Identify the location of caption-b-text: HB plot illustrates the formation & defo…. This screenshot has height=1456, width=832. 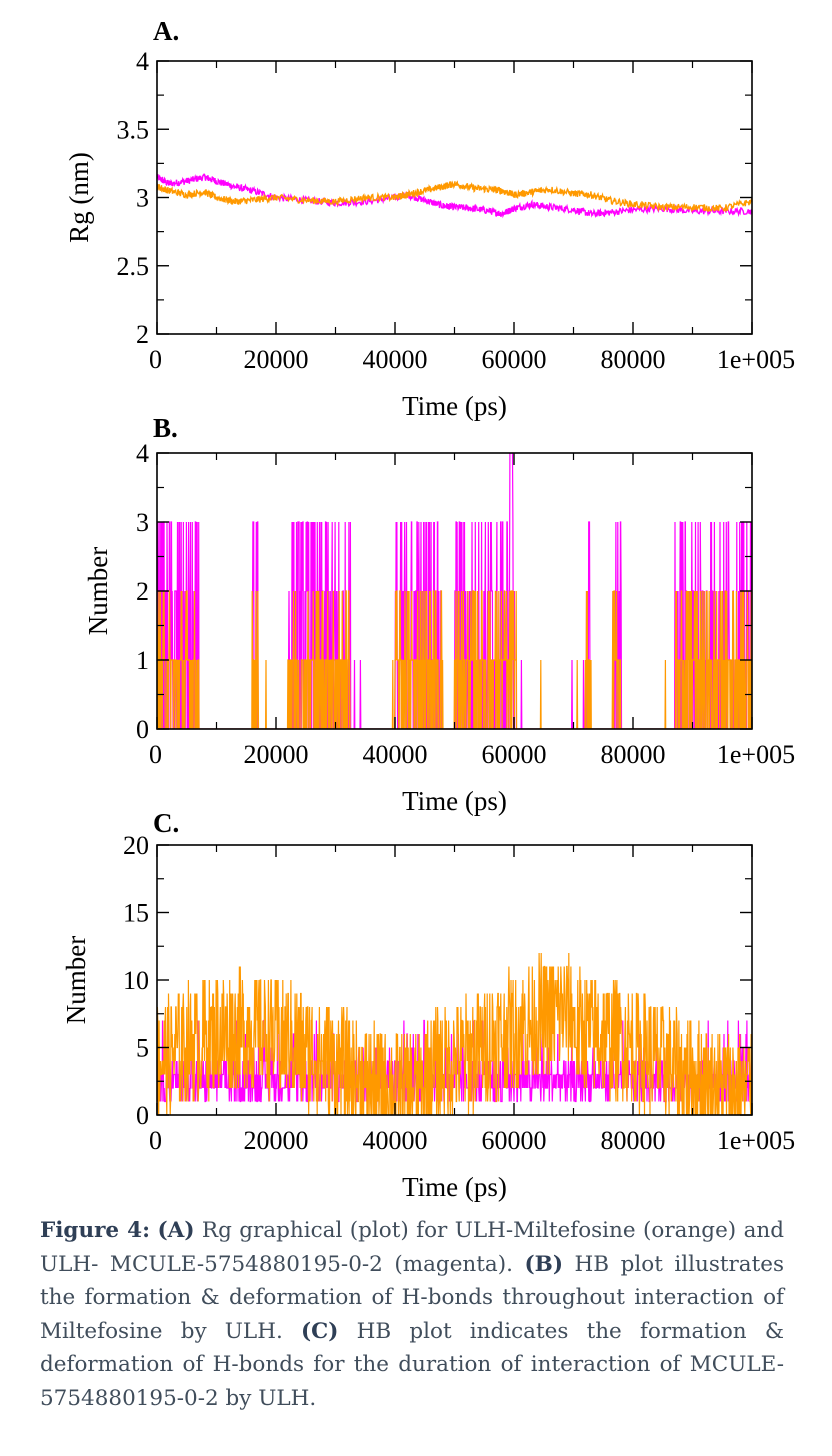
(412, 1297).